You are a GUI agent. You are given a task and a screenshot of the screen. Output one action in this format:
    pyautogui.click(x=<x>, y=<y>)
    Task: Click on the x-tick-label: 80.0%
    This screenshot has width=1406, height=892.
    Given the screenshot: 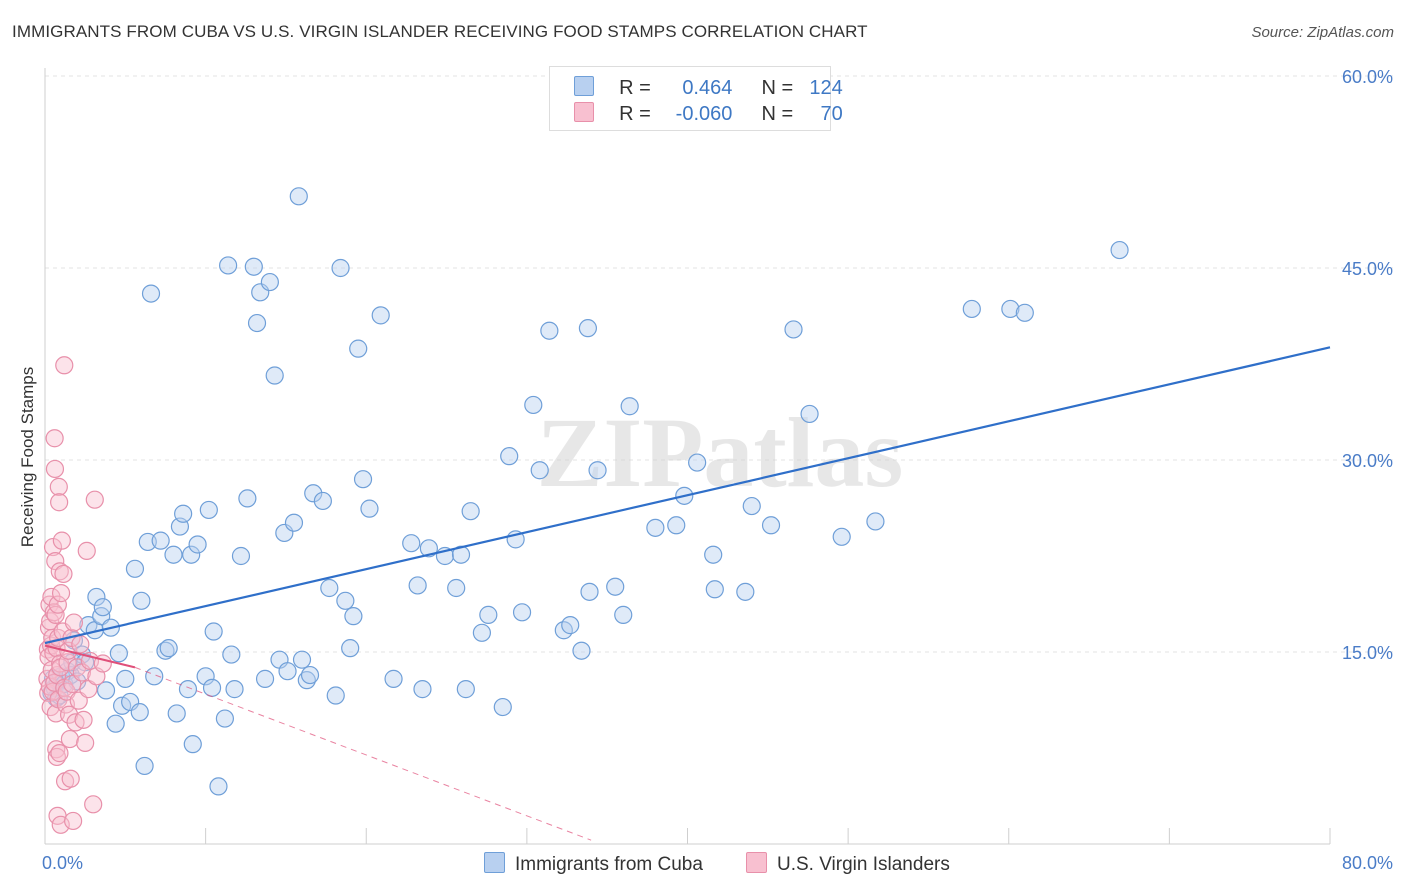 What is the action you would take?
    pyautogui.click(x=1367, y=863)
    